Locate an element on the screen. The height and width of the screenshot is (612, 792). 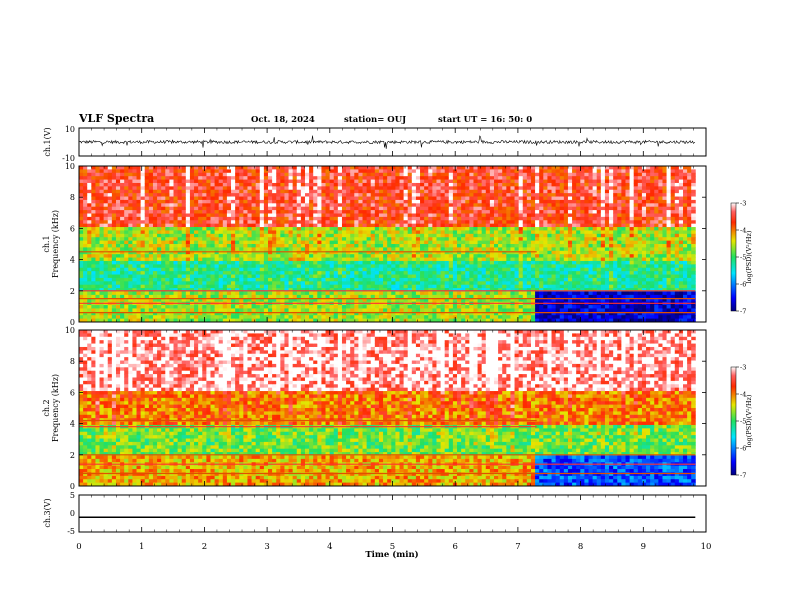
x-tick-label-7: 7 is located at coordinates (517, 547).